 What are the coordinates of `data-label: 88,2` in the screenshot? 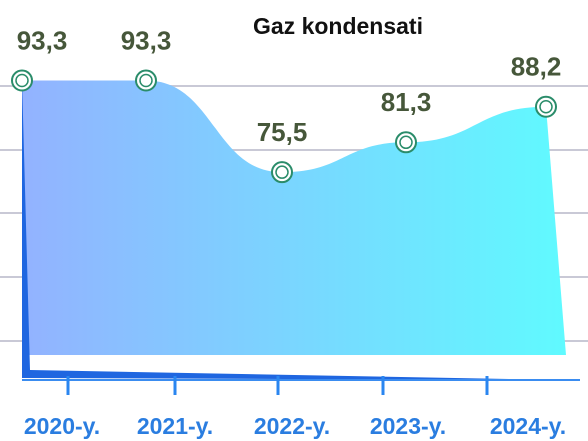 It's located at (536, 67).